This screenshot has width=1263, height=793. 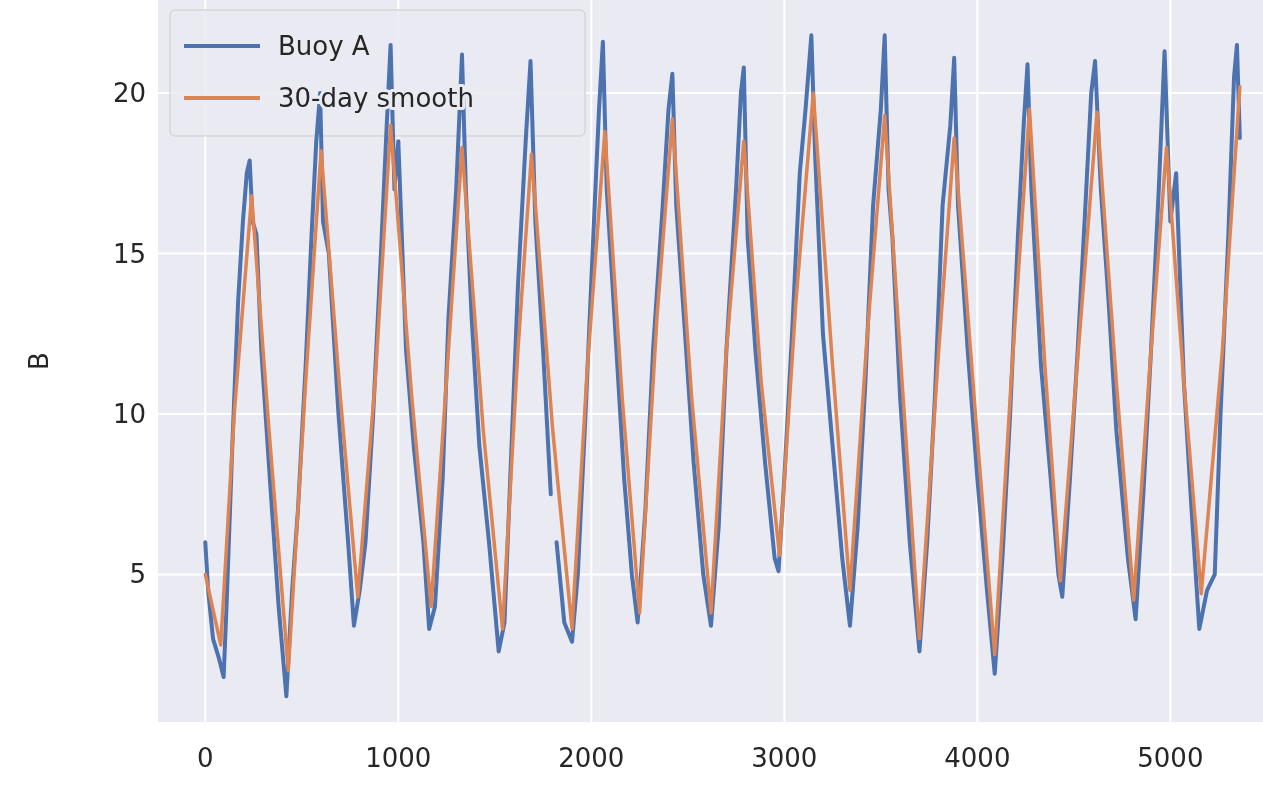 What do you see at coordinates (129, 253) in the screenshot?
I see `y-tick-label: 15` at bounding box center [129, 253].